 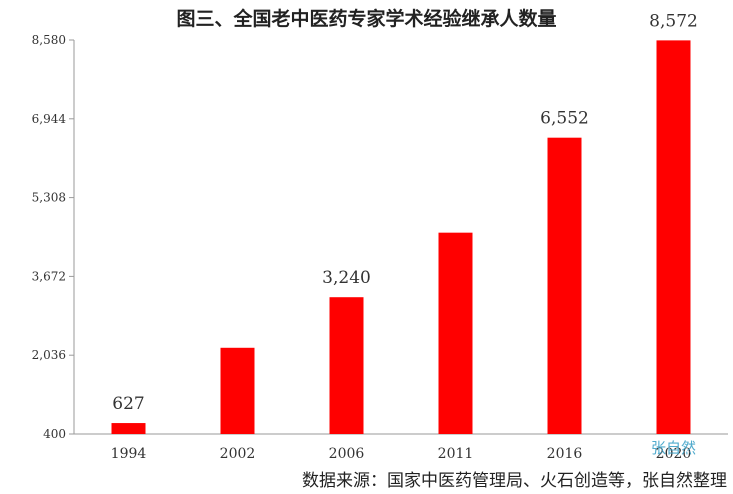 I want to click on y-tick-label: 2,036, so click(x=49, y=355).